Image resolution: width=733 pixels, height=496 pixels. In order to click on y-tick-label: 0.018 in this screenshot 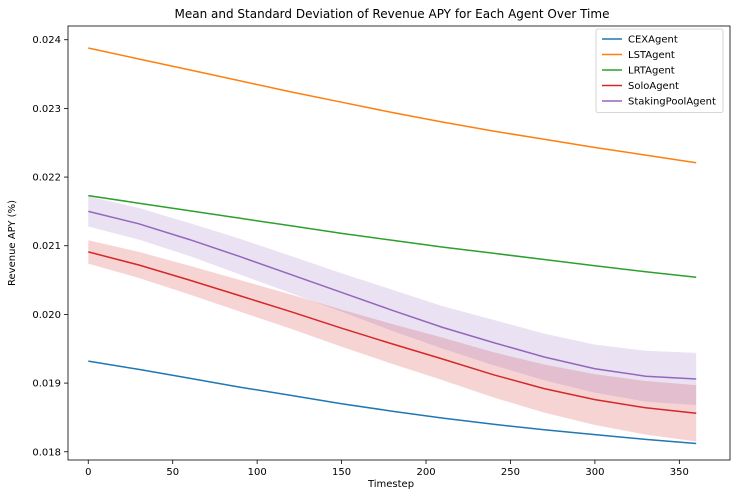, I will do `click(46, 452)`.